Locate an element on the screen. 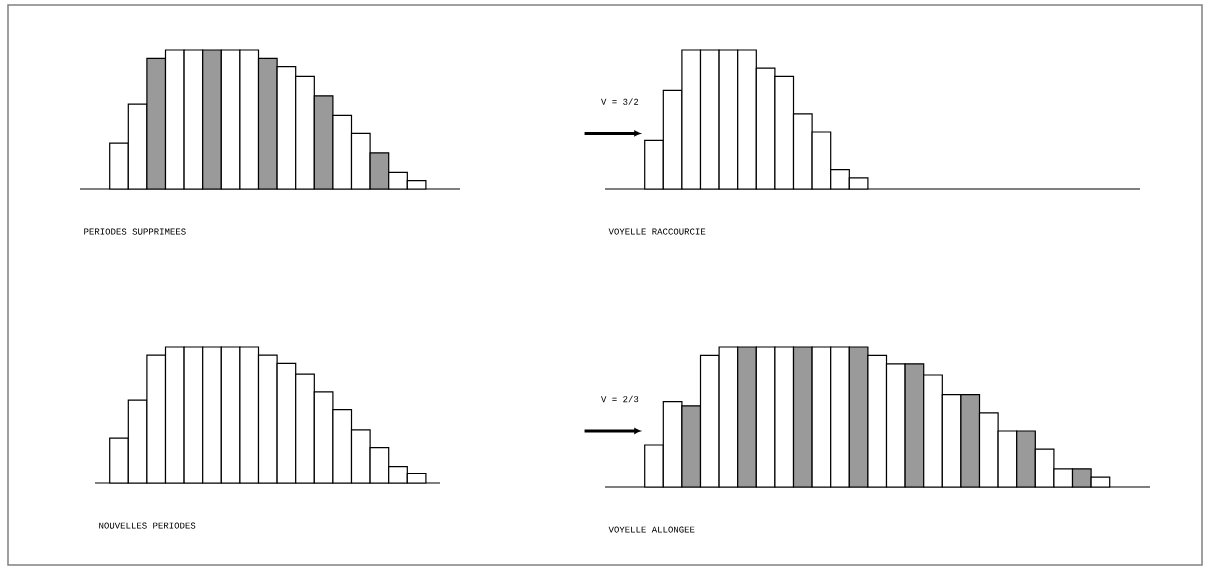 Image resolution: width=1210 pixels, height=571 pixels. text: V = 3/2 is located at coordinates (620, 101).